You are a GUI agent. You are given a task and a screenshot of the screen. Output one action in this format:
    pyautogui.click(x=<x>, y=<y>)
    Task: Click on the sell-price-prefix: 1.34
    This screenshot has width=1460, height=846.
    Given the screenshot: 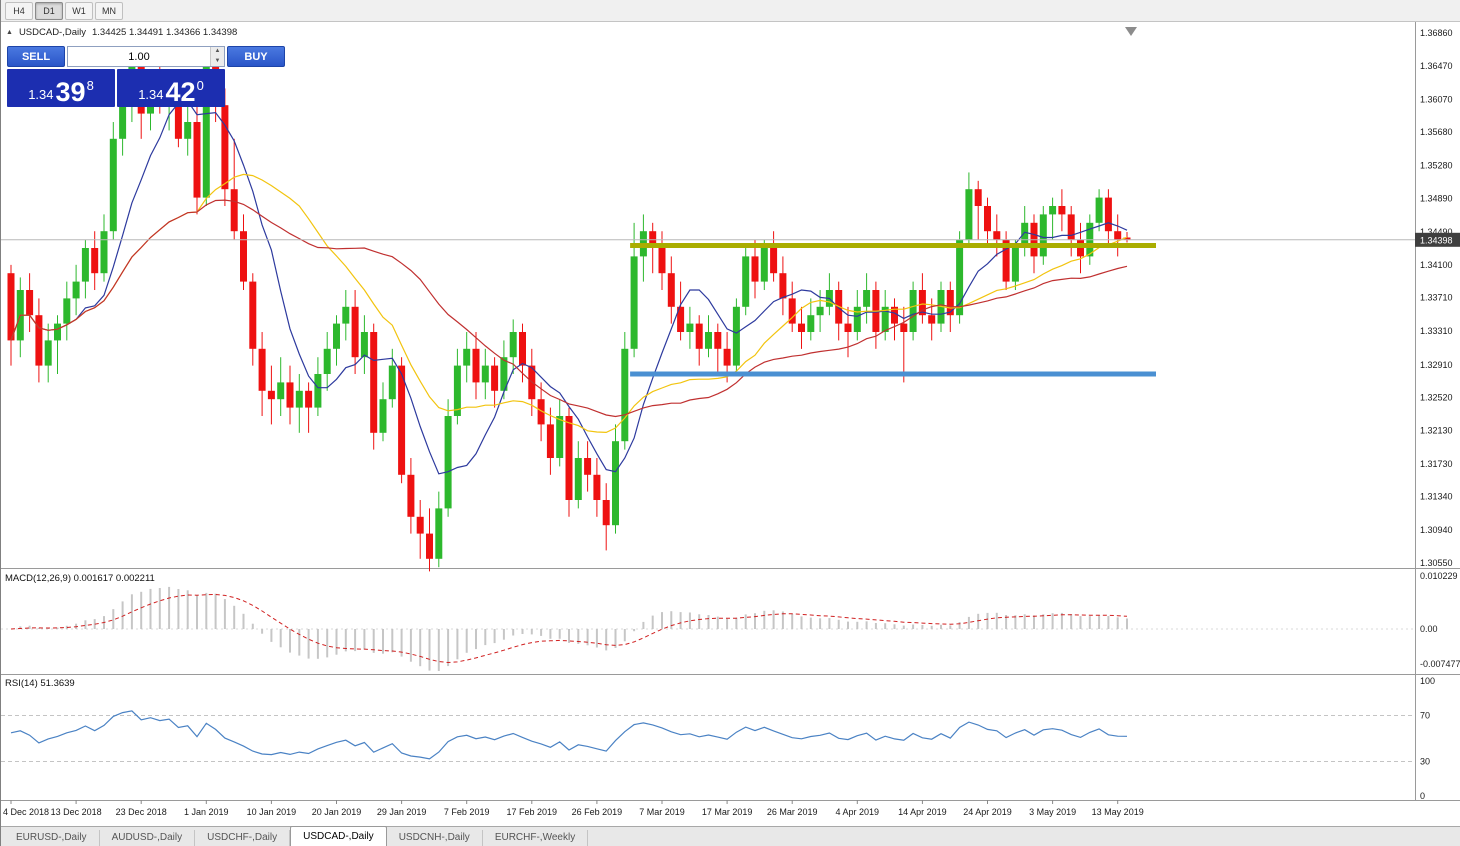 What is the action you would take?
    pyautogui.click(x=41, y=94)
    